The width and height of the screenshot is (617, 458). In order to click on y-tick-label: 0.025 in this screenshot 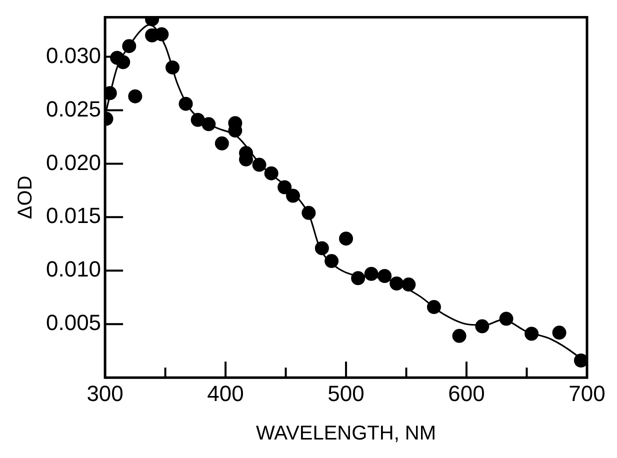, I will do `click(74, 109)`.